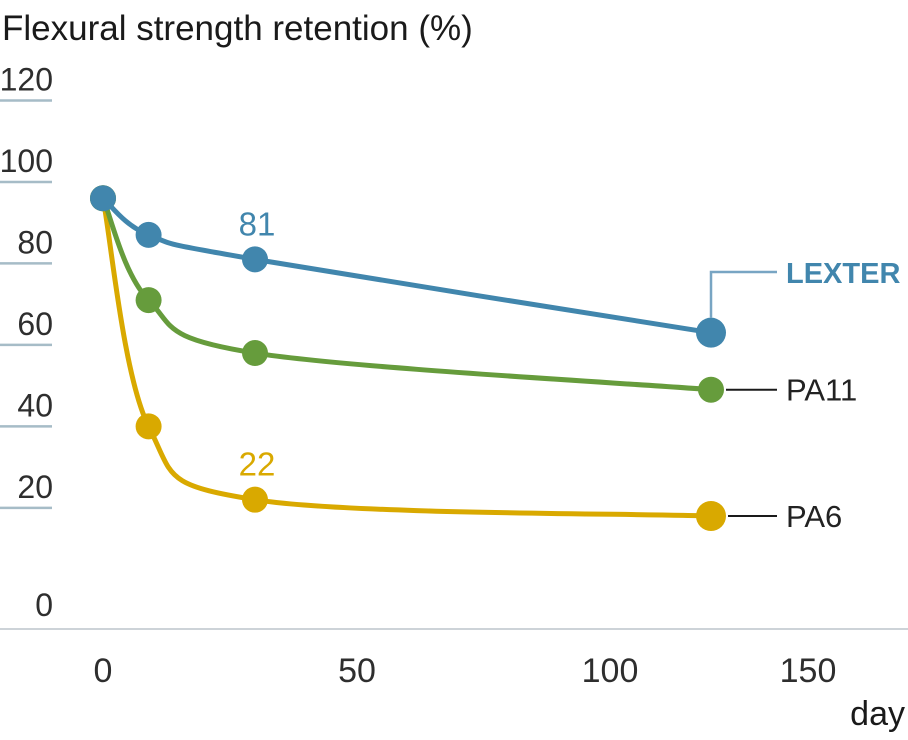 Image resolution: width=908 pixels, height=740 pixels. What do you see at coordinates (357, 671) in the screenshot?
I see `x-tick-label: 50` at bounding box center [357, 671].